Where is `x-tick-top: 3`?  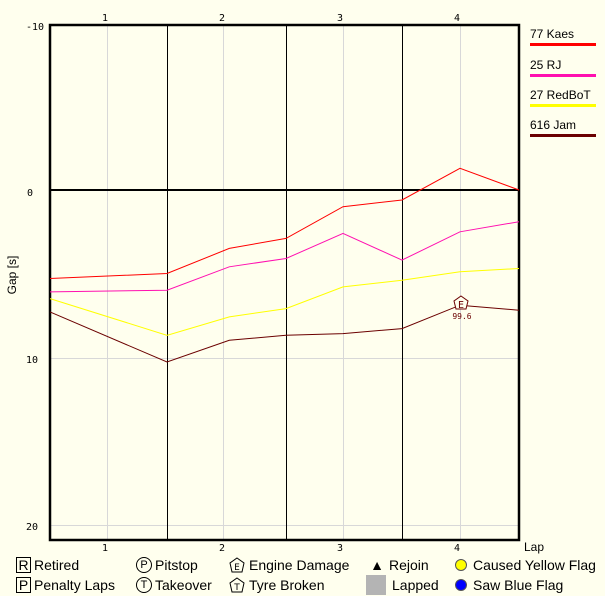 x-tick-top: 3 is located at coordinates (340, 18).